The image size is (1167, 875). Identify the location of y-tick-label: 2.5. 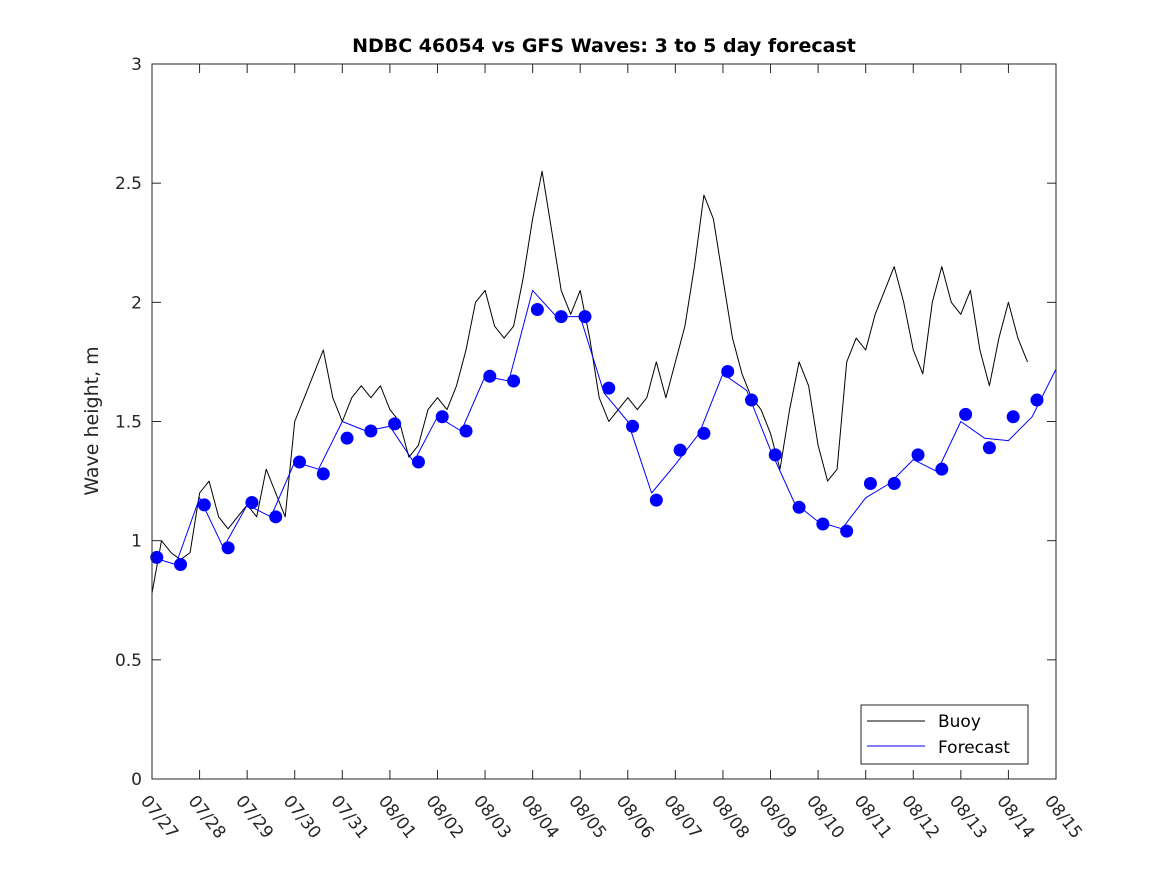
(128, 184).